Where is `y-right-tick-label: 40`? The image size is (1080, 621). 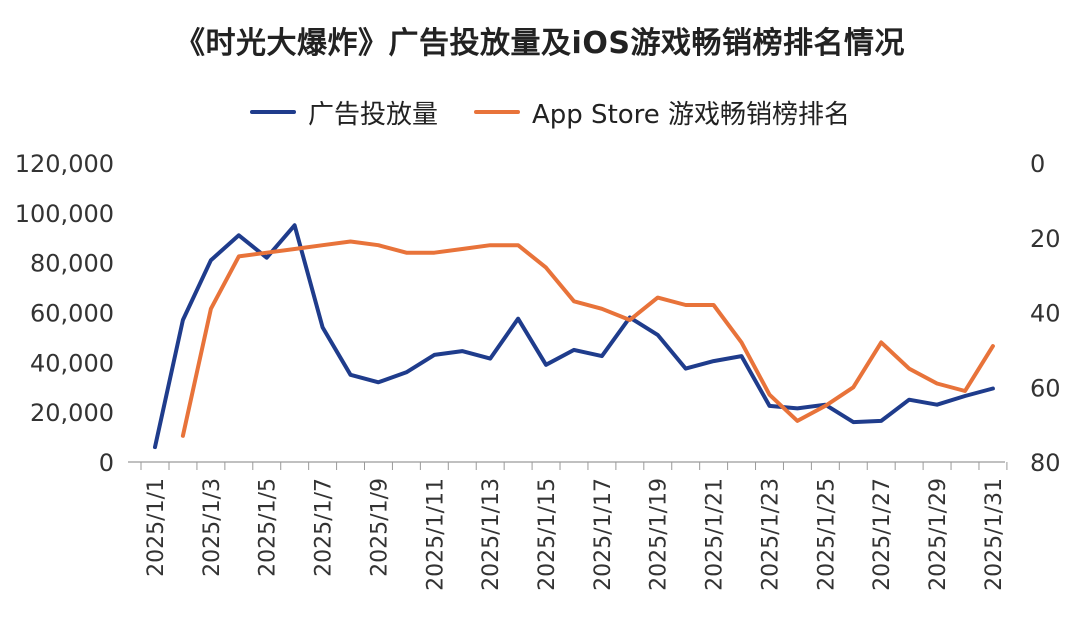 y-right-tick-label: 40 is located at coordinates (1045, 314).